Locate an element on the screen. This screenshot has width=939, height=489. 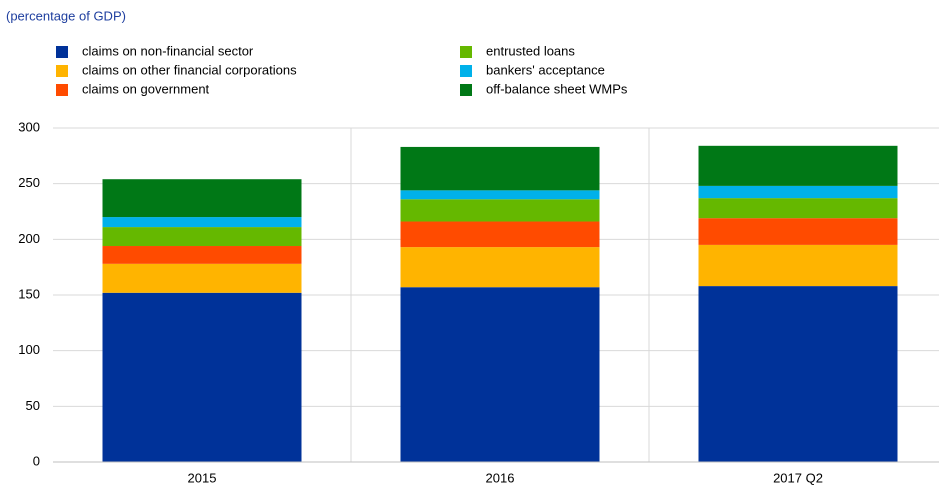
x-tick-label: 2017 Q2 is located at coordinates (798, 477).